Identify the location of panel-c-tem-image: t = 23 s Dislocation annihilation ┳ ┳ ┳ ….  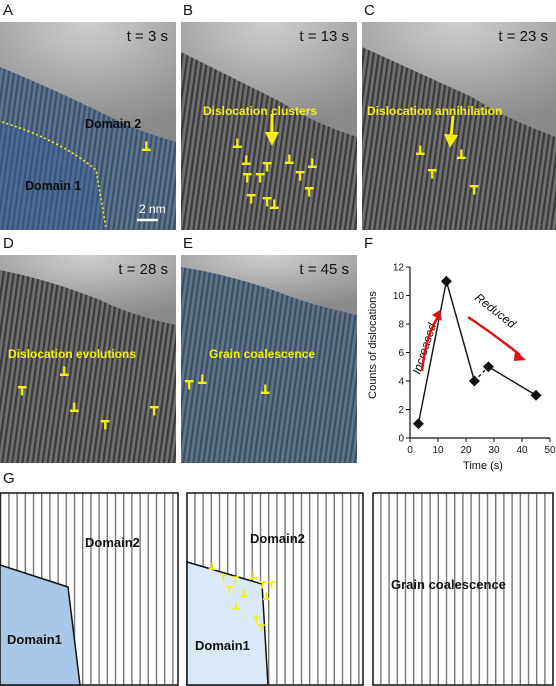
(459, 126).